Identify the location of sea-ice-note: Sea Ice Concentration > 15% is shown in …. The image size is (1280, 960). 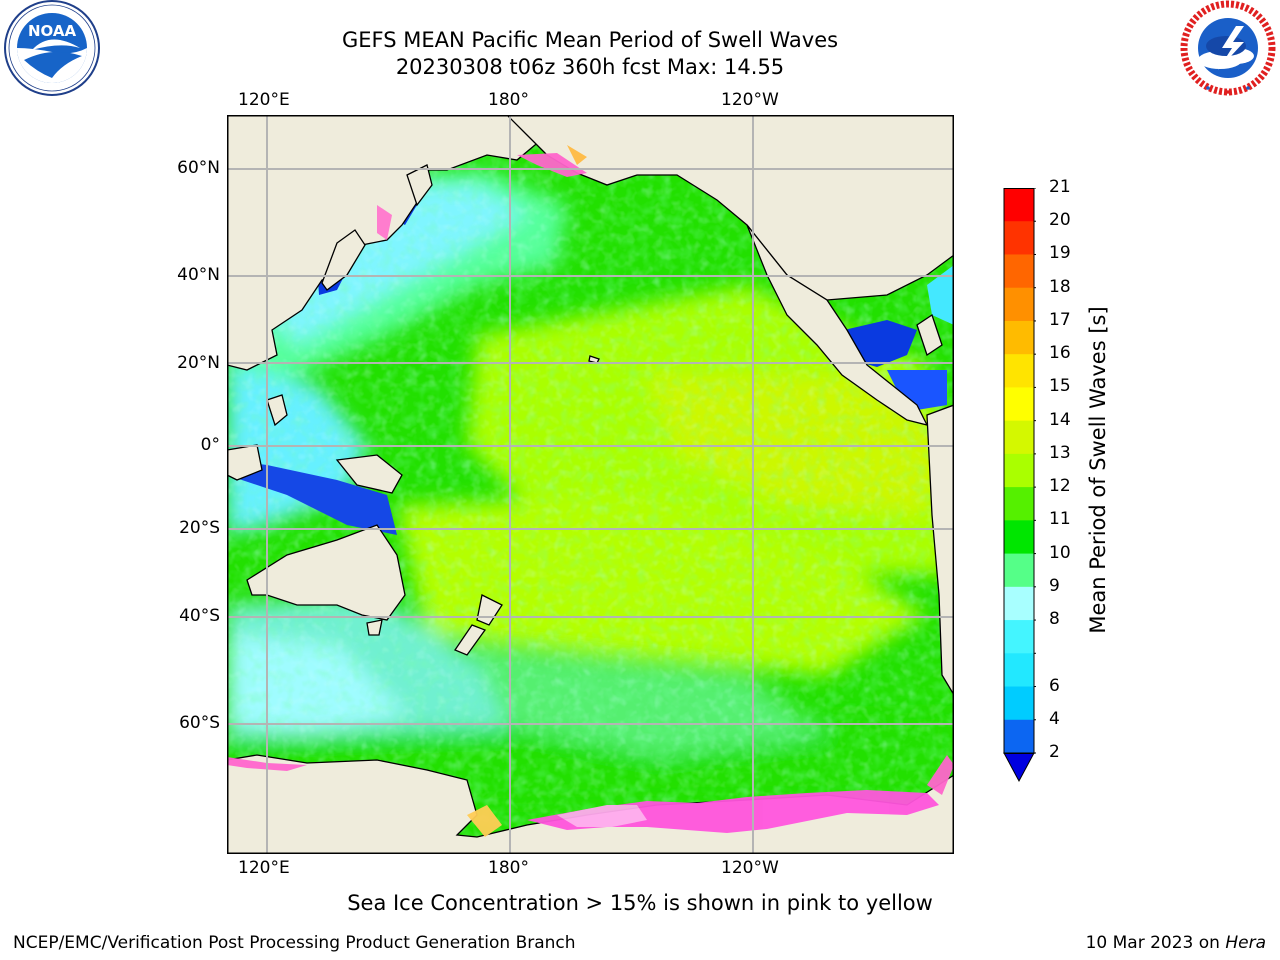
(640, 903).